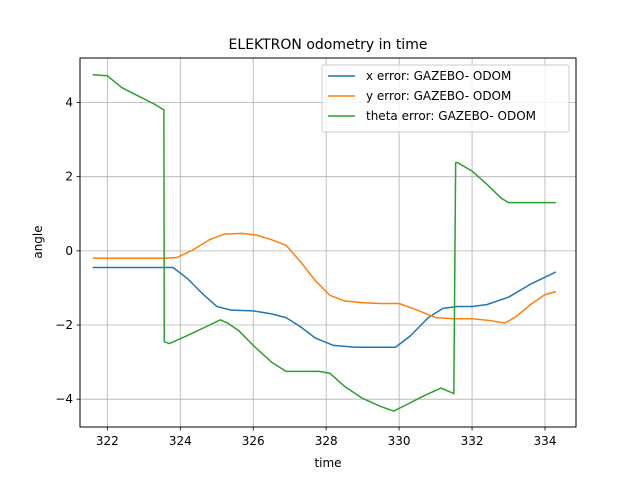 The width and height of the screenshot is (640, 480). What do you see at coordinates (326, 441) in the screenshot?
I see `x-tick-label: 328` at bounding box center [326, 441].